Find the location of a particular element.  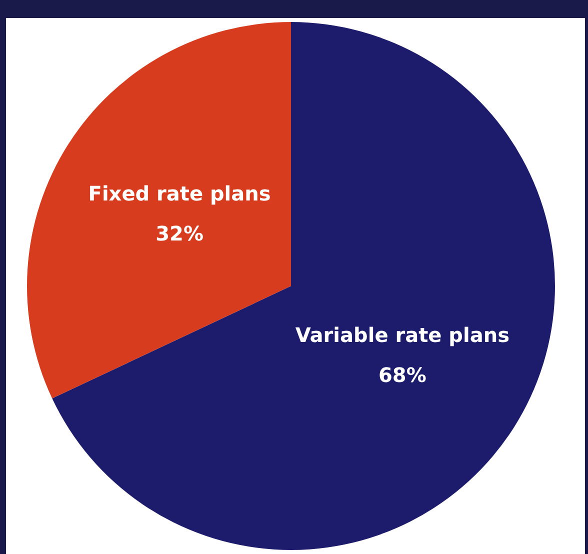

slice-label: Fixed rate plans is located at coordinates (179, 193).